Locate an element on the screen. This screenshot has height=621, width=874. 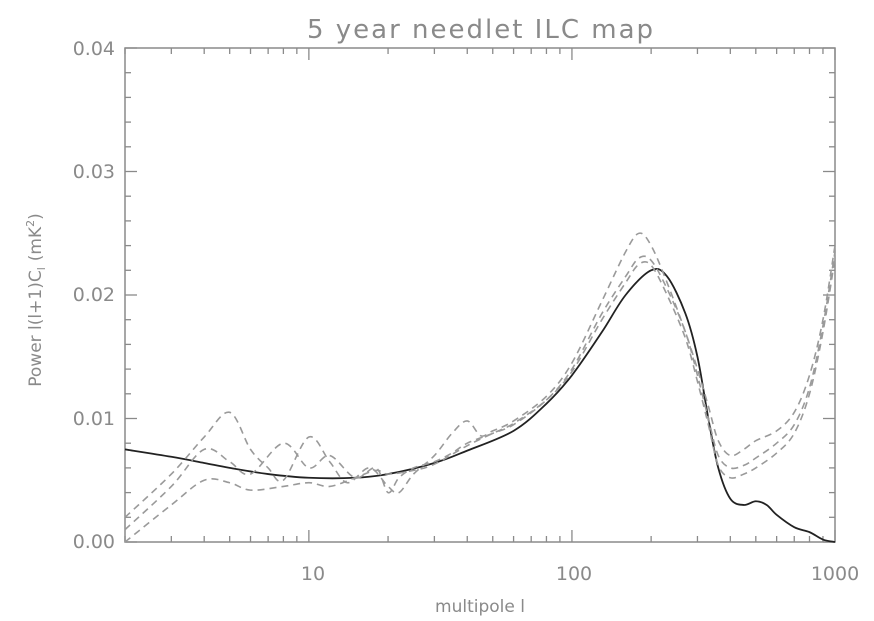
y-tick-label: 0.03 is located at coordinates (94, 172).